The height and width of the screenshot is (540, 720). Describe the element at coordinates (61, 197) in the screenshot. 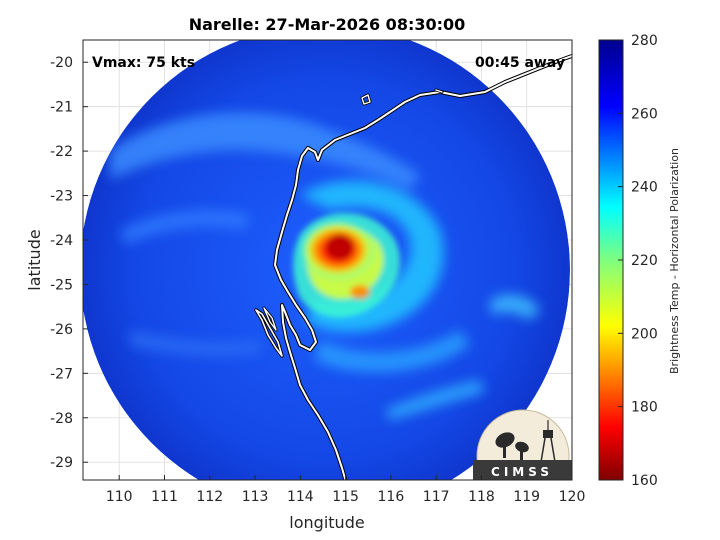

I see `y-tick-label: -23` at that location.